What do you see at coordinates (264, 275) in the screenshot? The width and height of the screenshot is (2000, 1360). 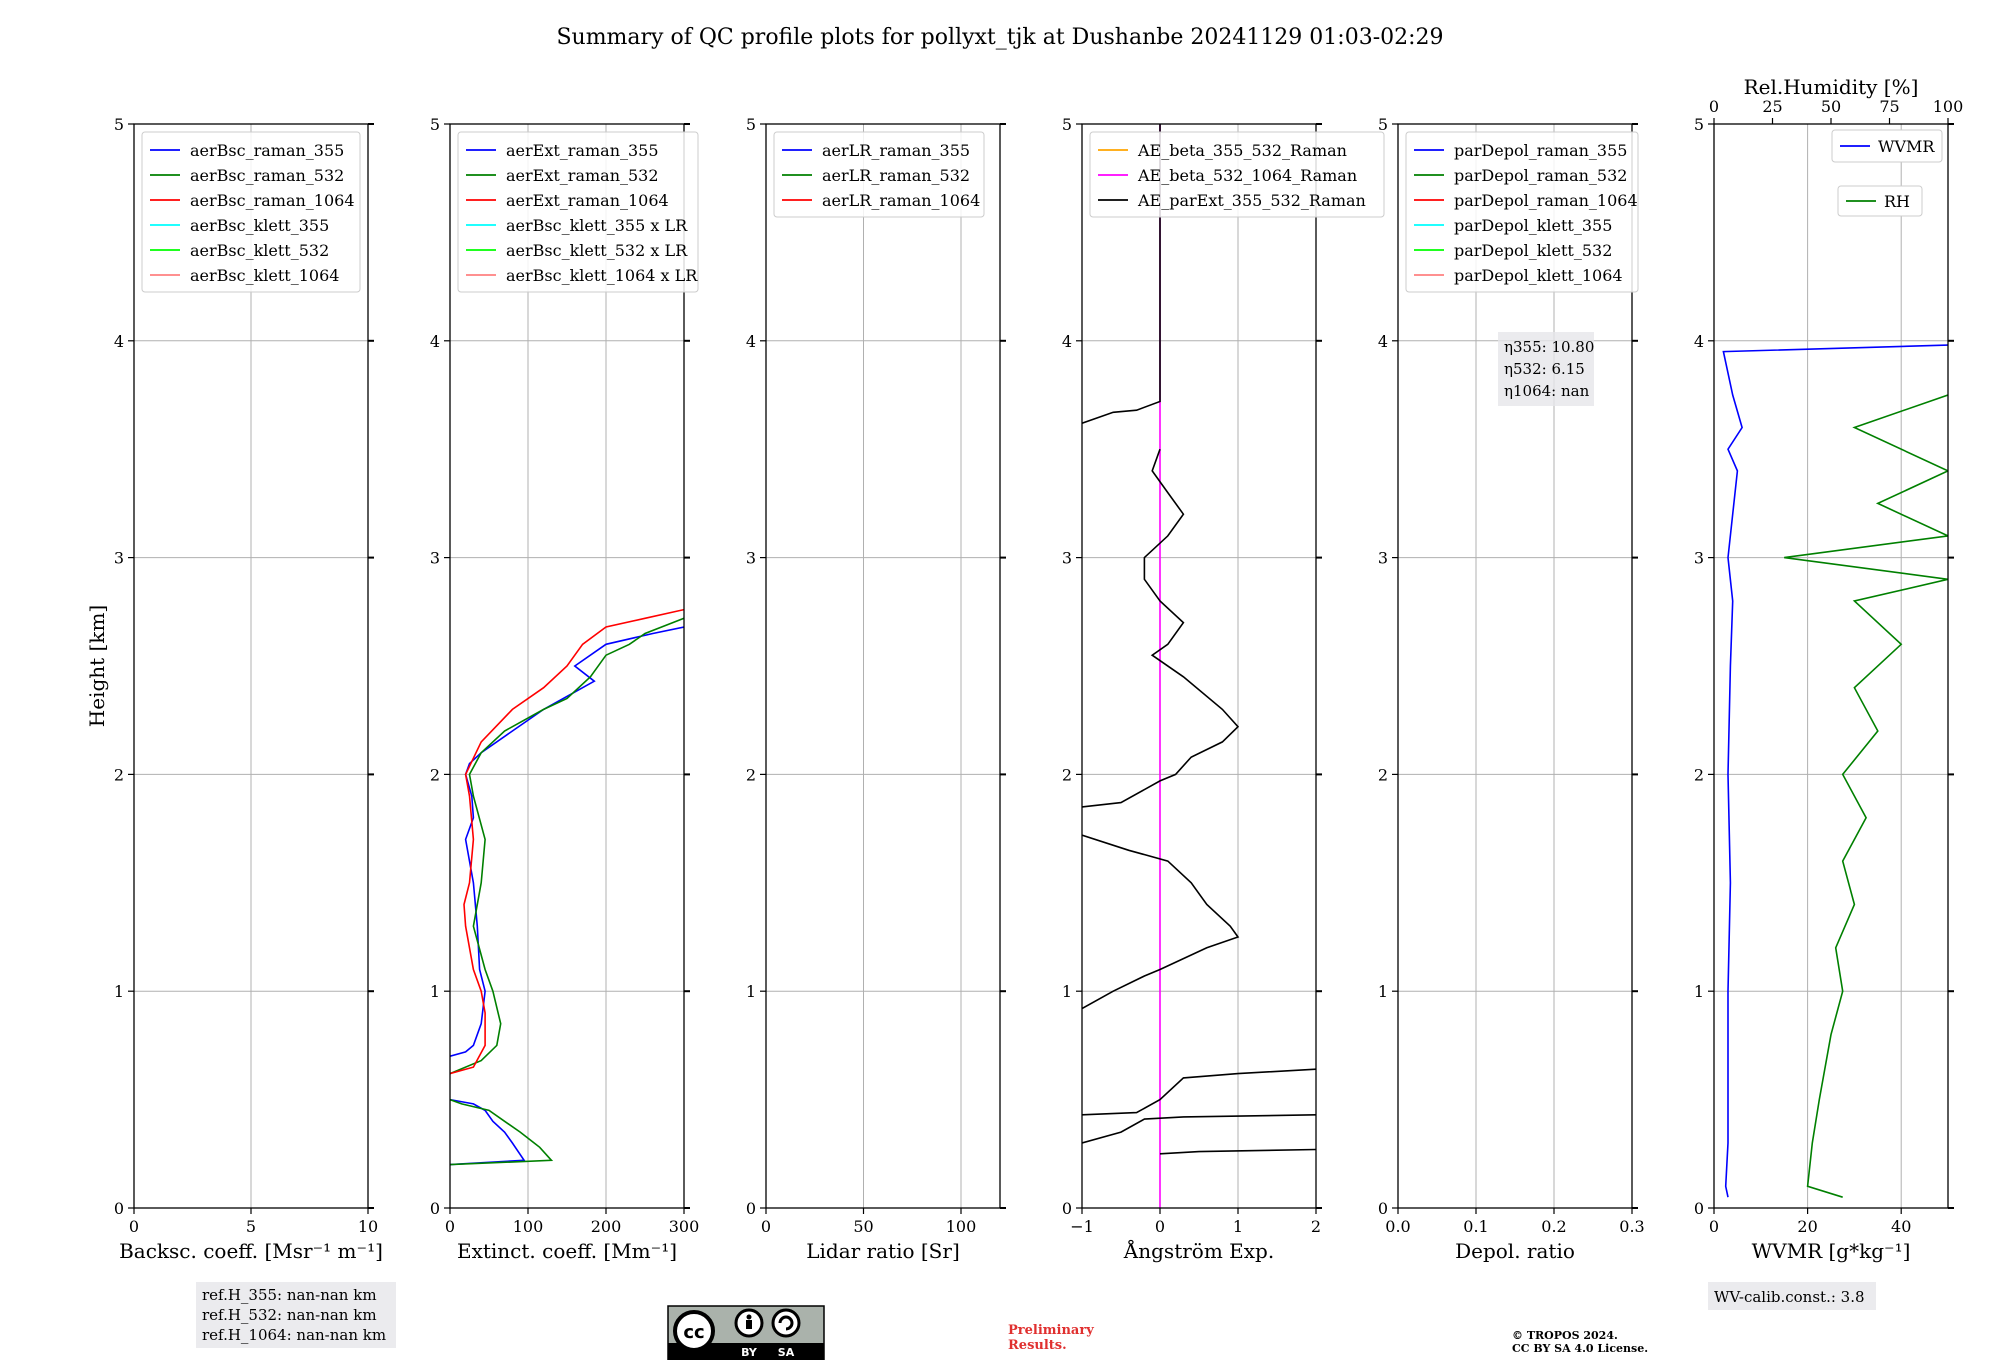 I see `legend-entry-aerBsc_klett_1064: aerBsc_klett_1064` at bounding box center [264, 275].